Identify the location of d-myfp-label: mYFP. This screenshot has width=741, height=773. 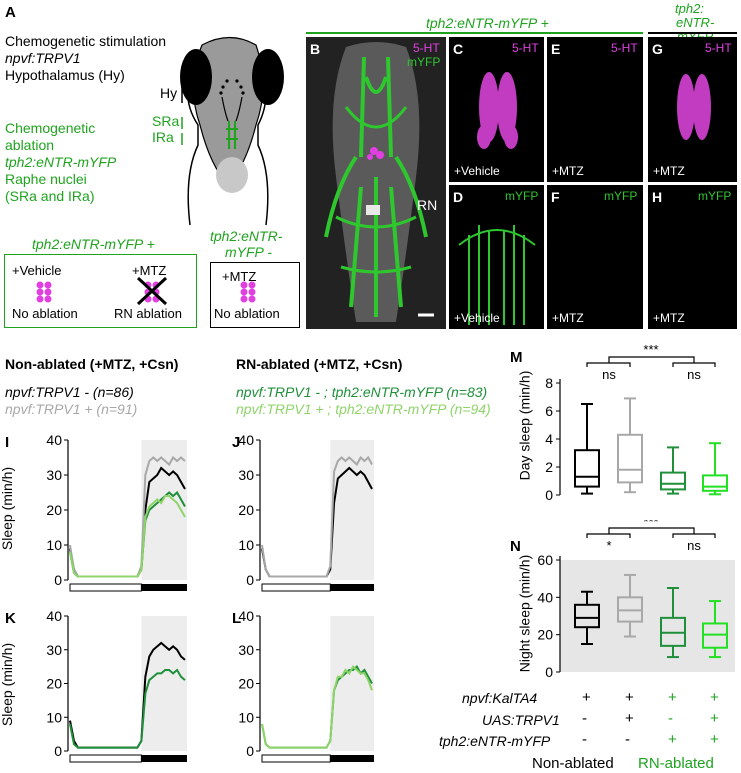
(522, 196).